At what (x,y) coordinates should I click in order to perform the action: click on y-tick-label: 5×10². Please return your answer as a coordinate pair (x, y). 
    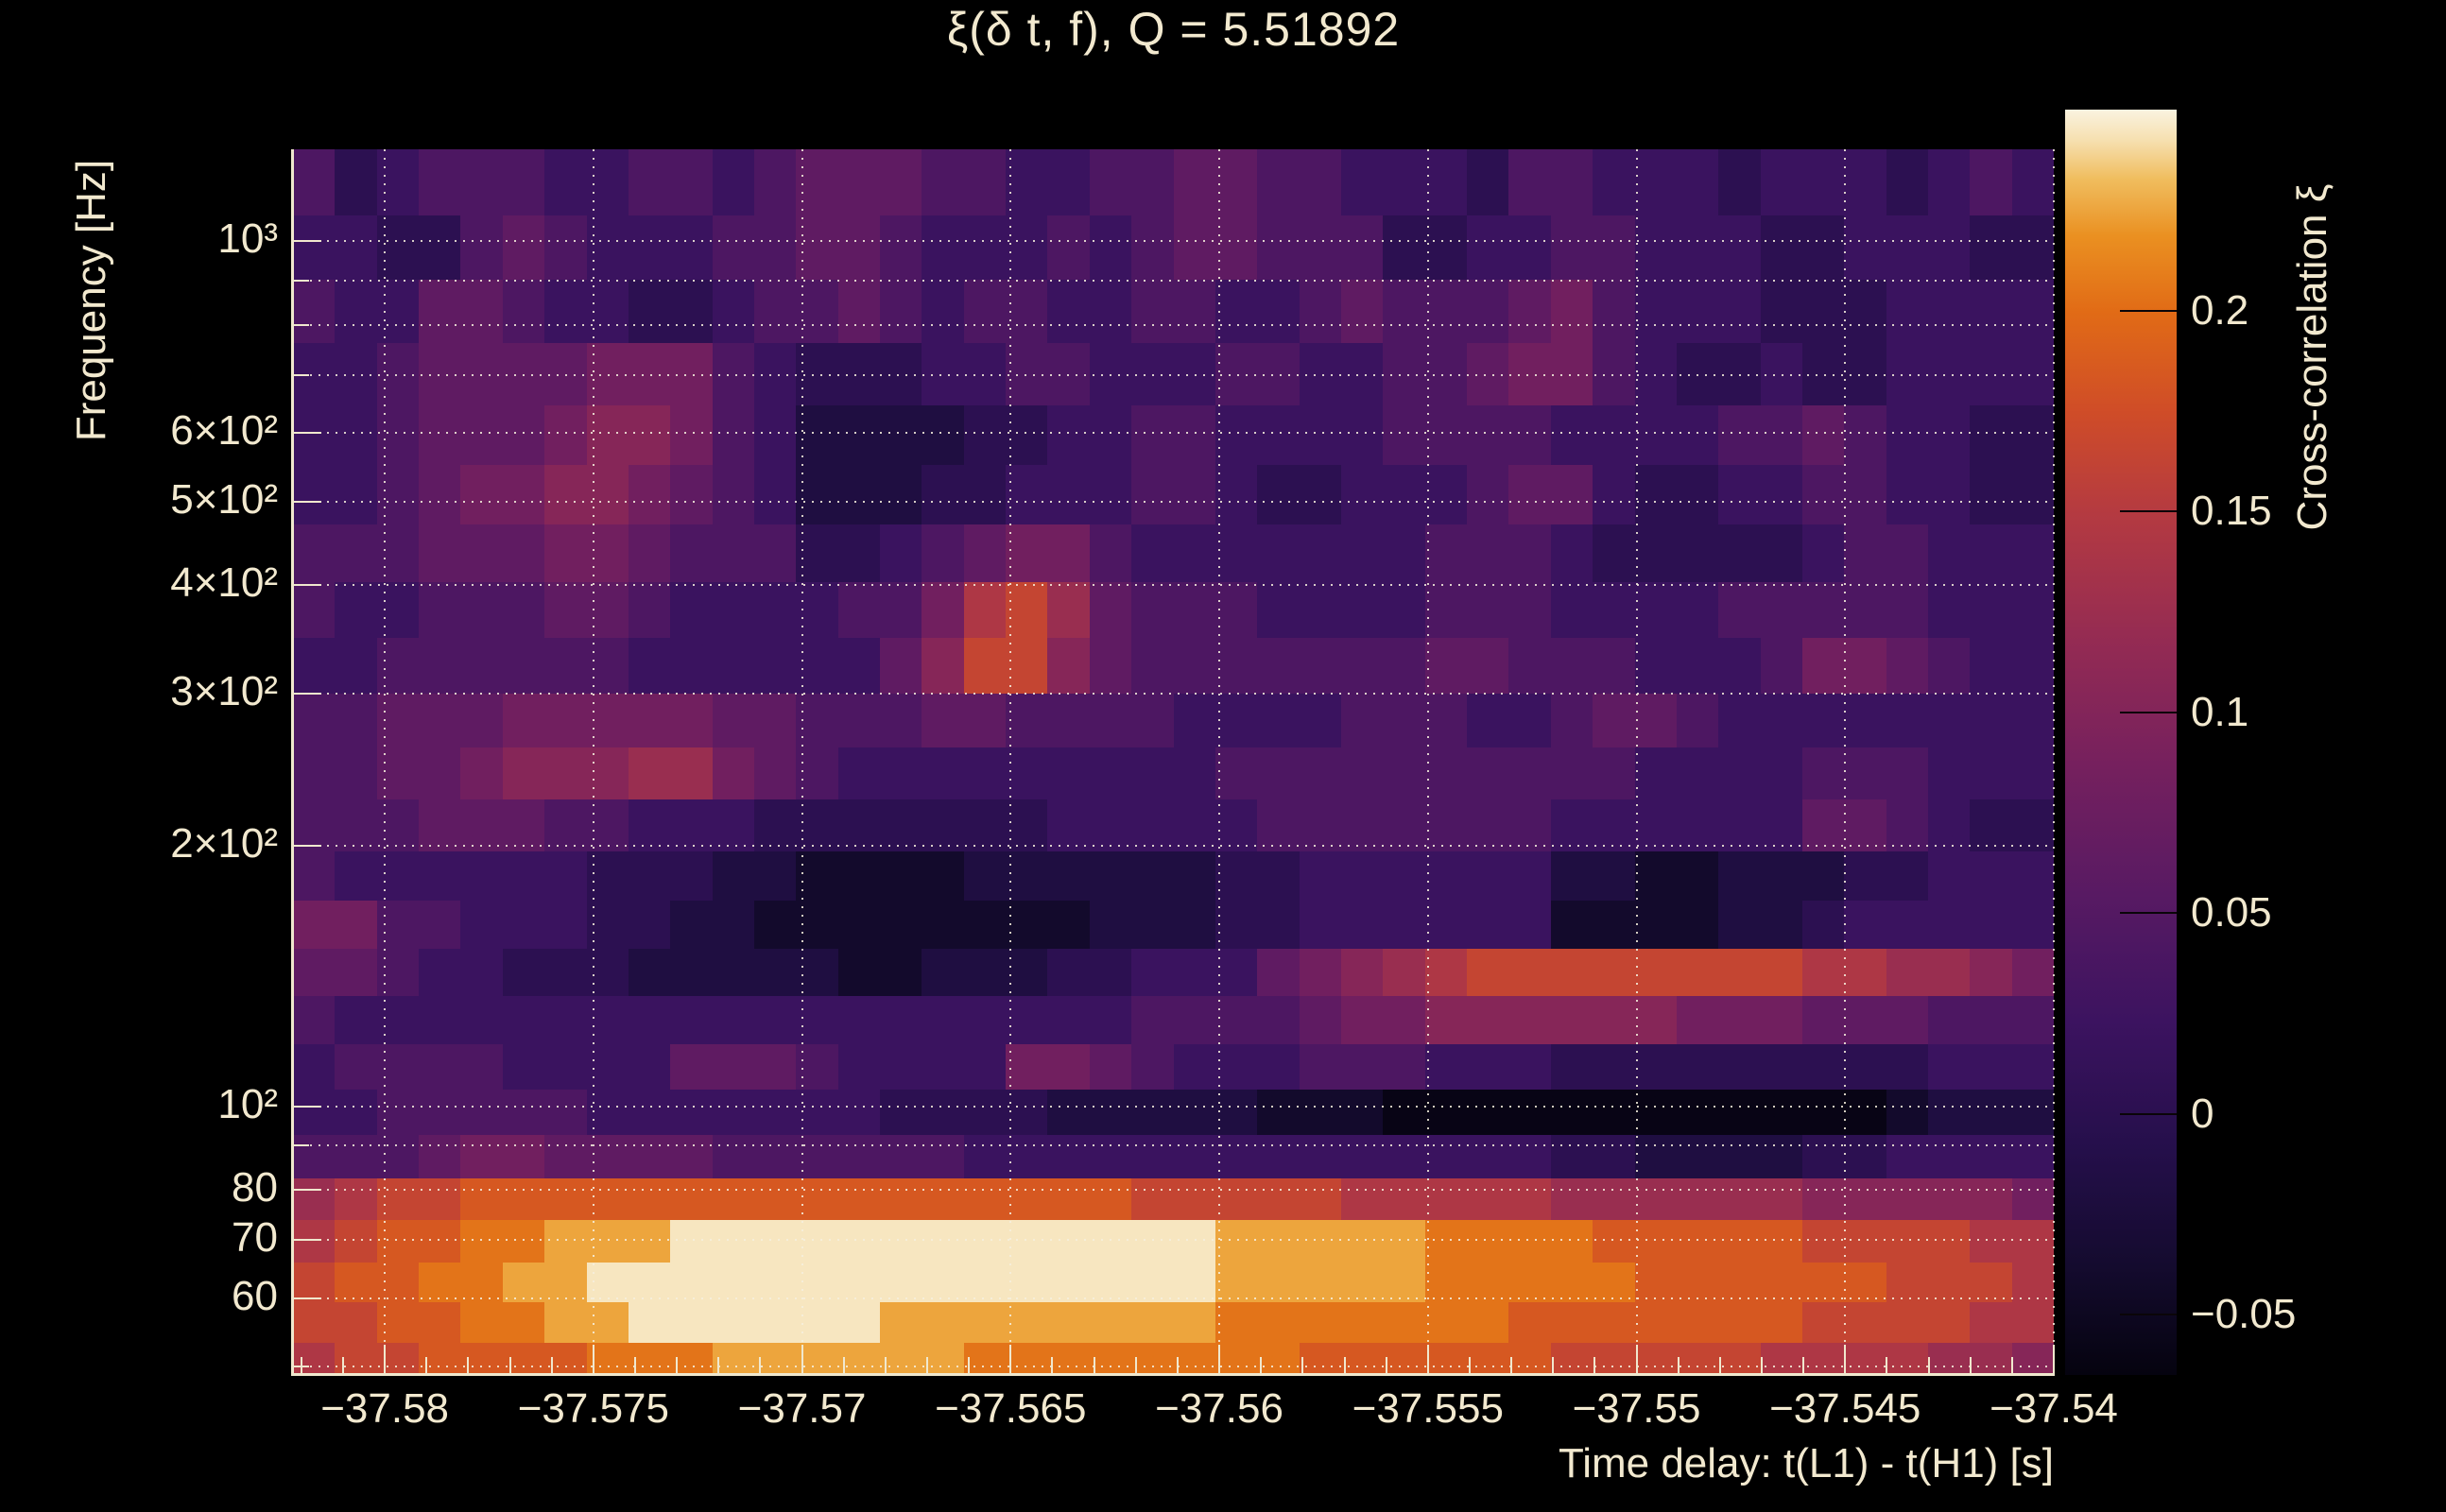
    Looking at the image, I should click on (224, 499).